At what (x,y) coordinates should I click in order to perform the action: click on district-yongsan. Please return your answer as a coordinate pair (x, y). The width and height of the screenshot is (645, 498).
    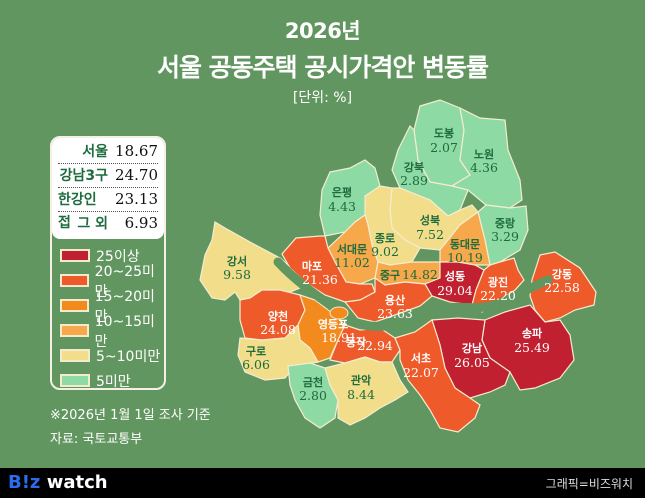
    Looking at the image, I should click on (388, 299).